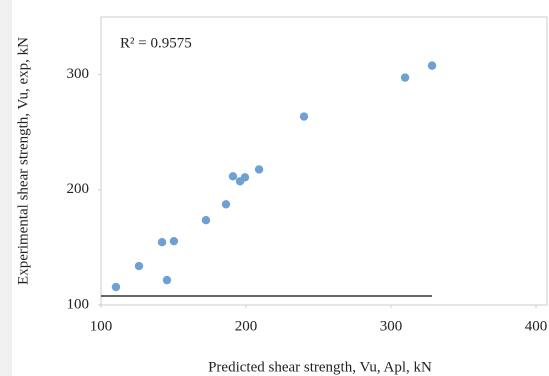 The image size is (549, 376). Describe the element at coordinates (320, 367) in the screenshot. I see `x-axis-title: Predicted shear strength, Vu, Apl, kN` at that location.